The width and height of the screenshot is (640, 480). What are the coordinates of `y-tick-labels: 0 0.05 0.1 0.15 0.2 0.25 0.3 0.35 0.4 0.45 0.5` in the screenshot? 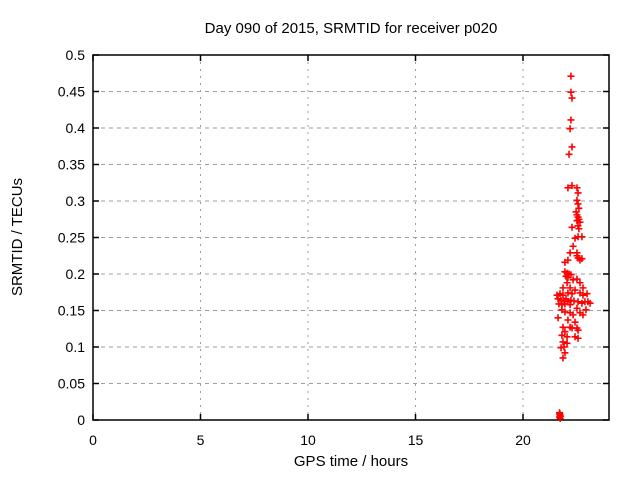 It's located at (71, 237).